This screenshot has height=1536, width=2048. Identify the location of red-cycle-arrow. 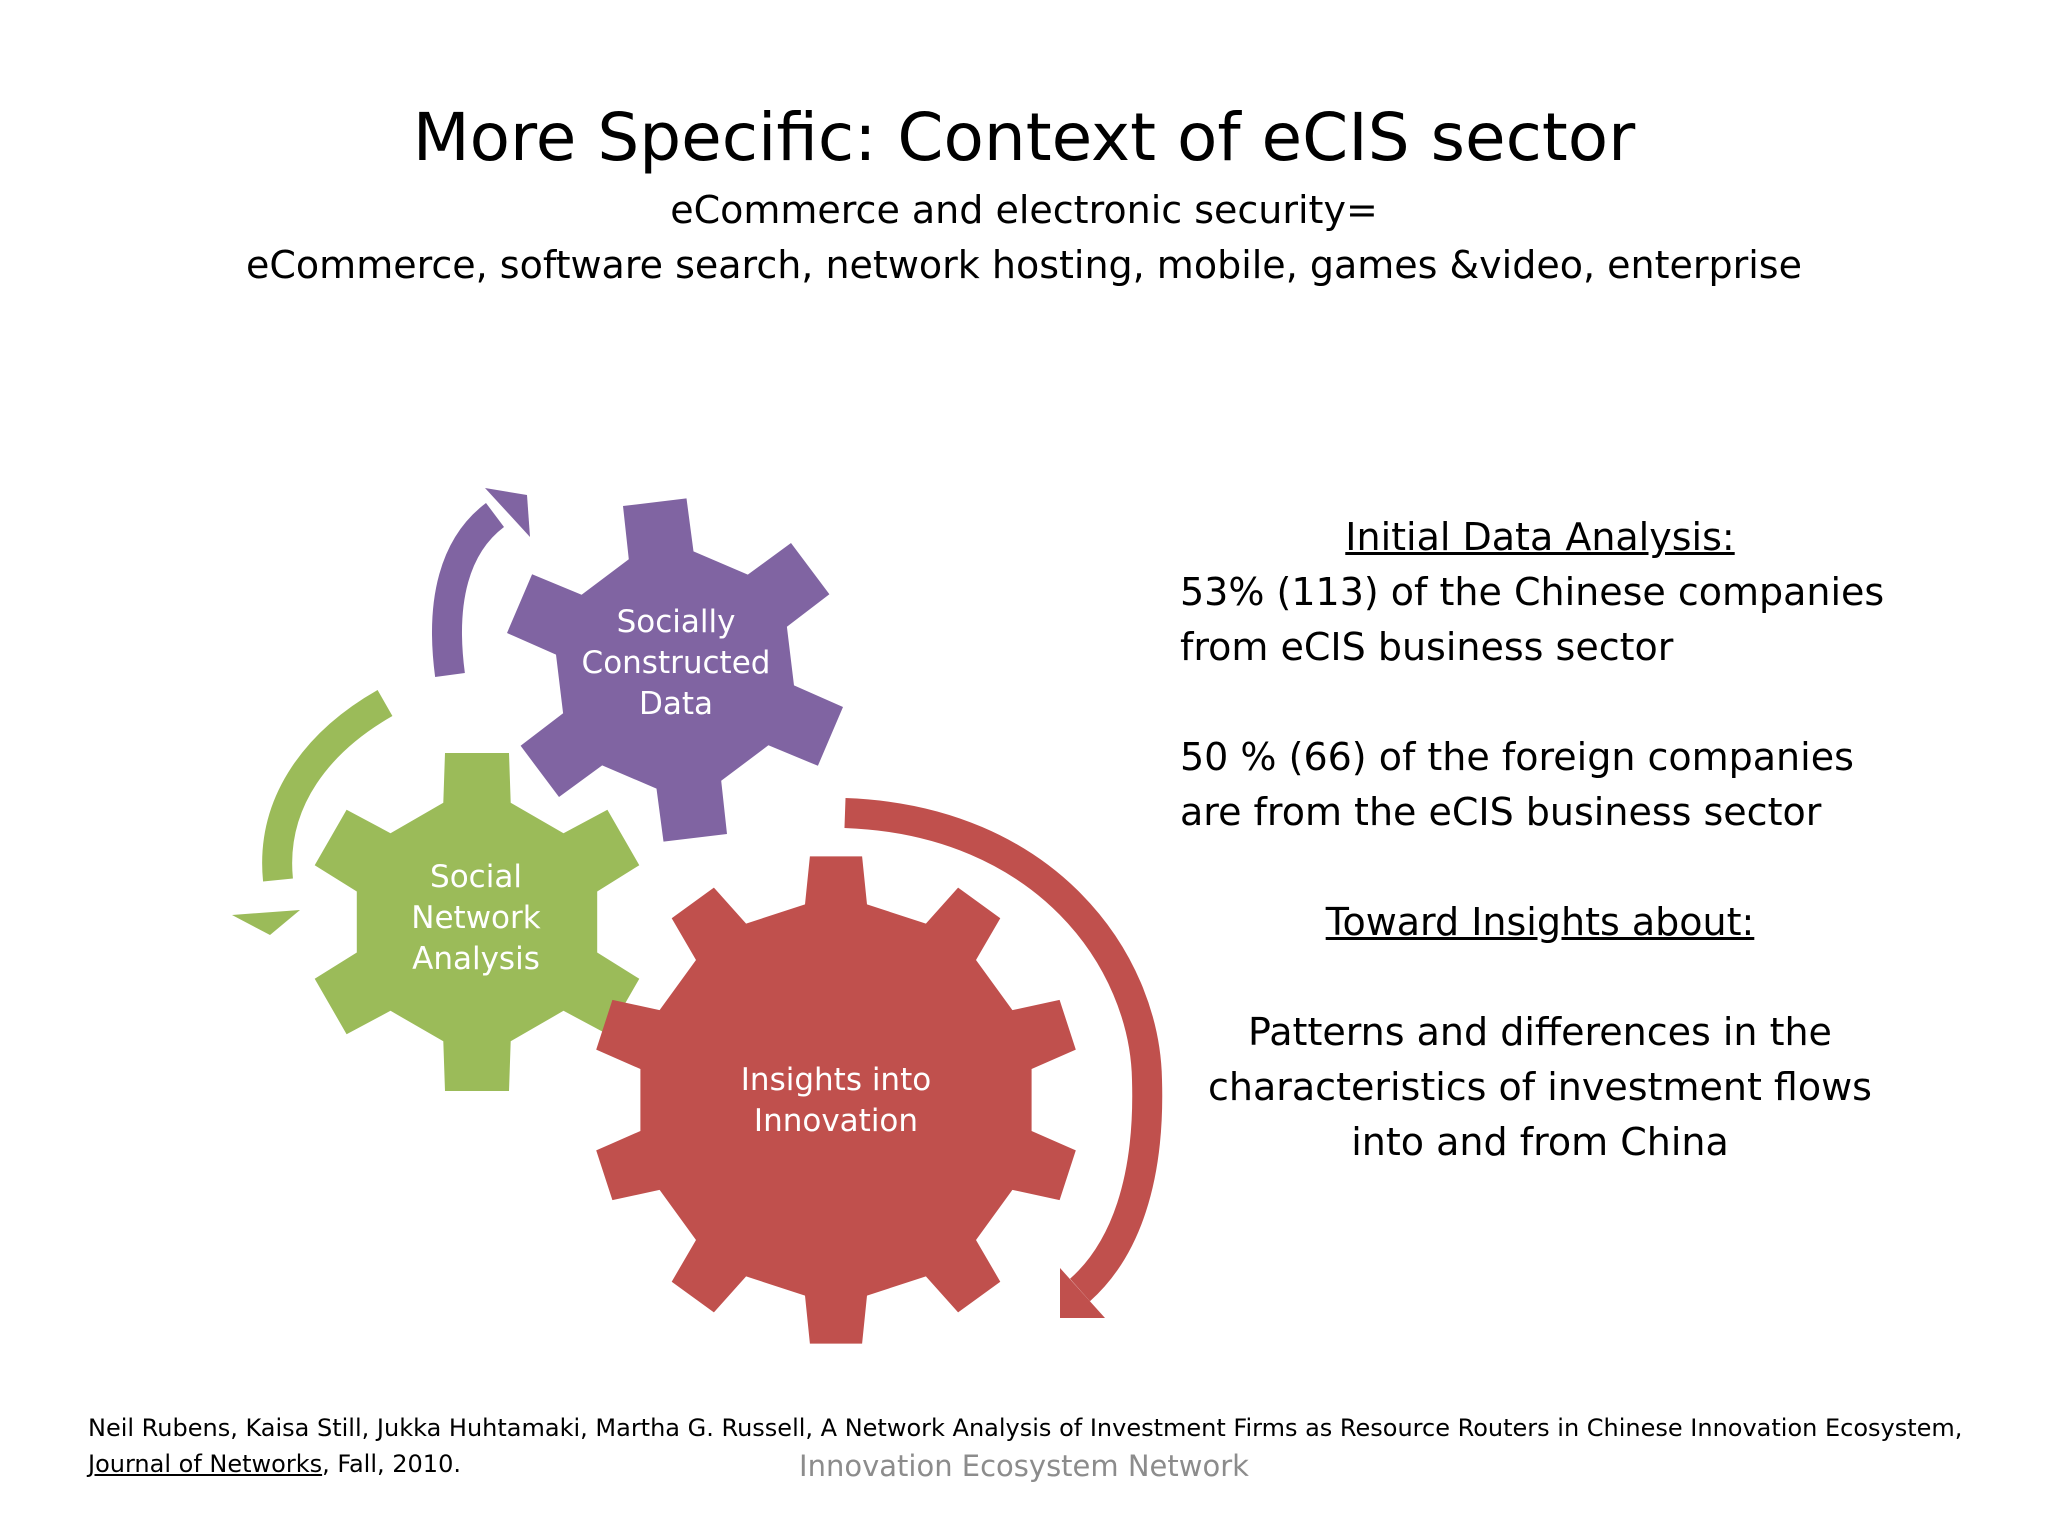
(1003, 1058).